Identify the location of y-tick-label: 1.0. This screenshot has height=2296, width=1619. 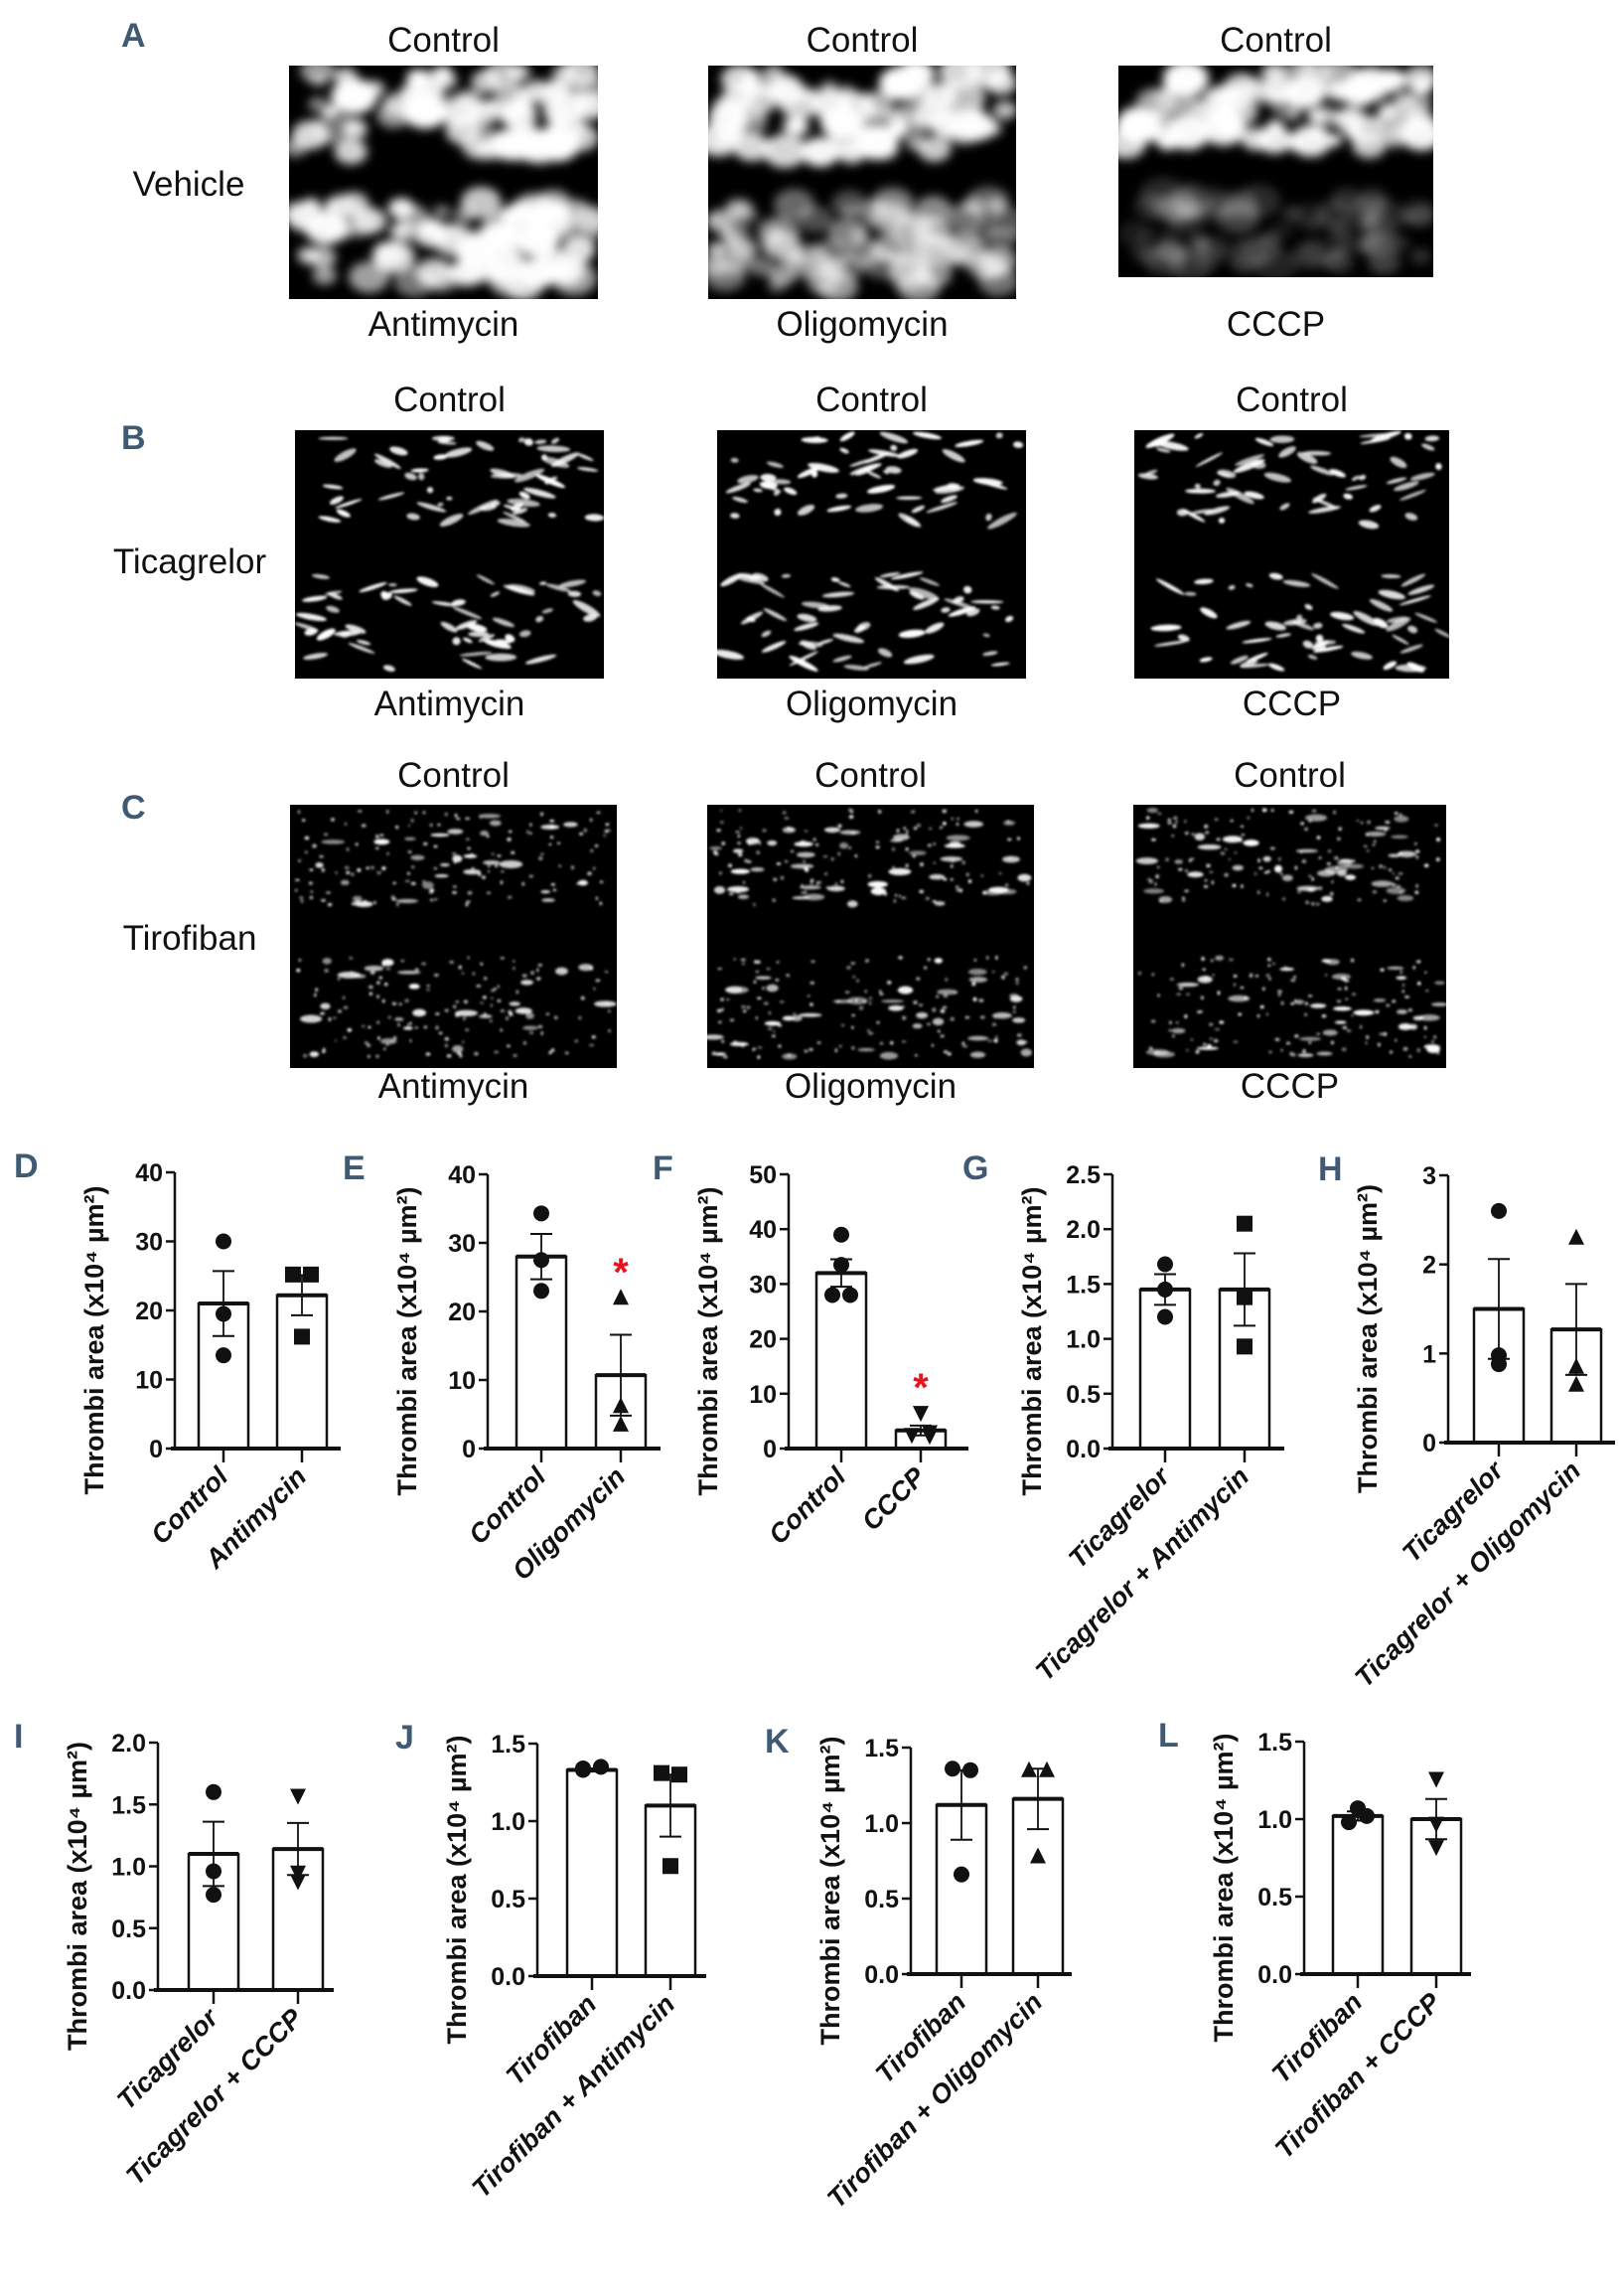
(1274, 1820).